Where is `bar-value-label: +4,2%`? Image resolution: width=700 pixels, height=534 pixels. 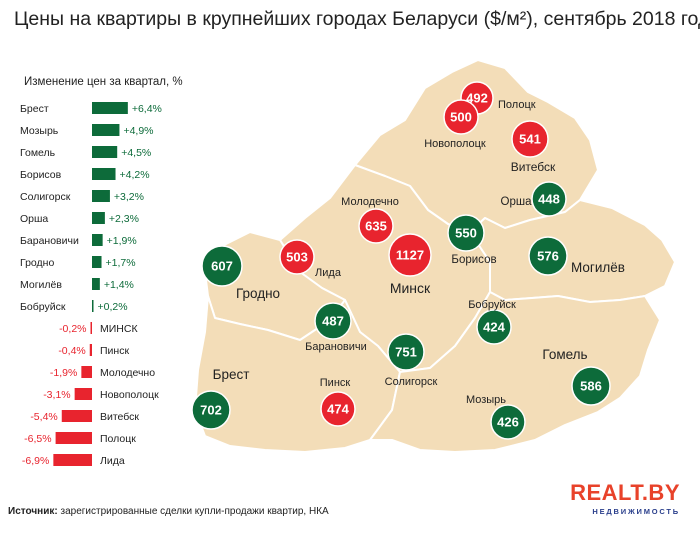 bar-value-label: +4,2% is located at coordinates (135, 175).